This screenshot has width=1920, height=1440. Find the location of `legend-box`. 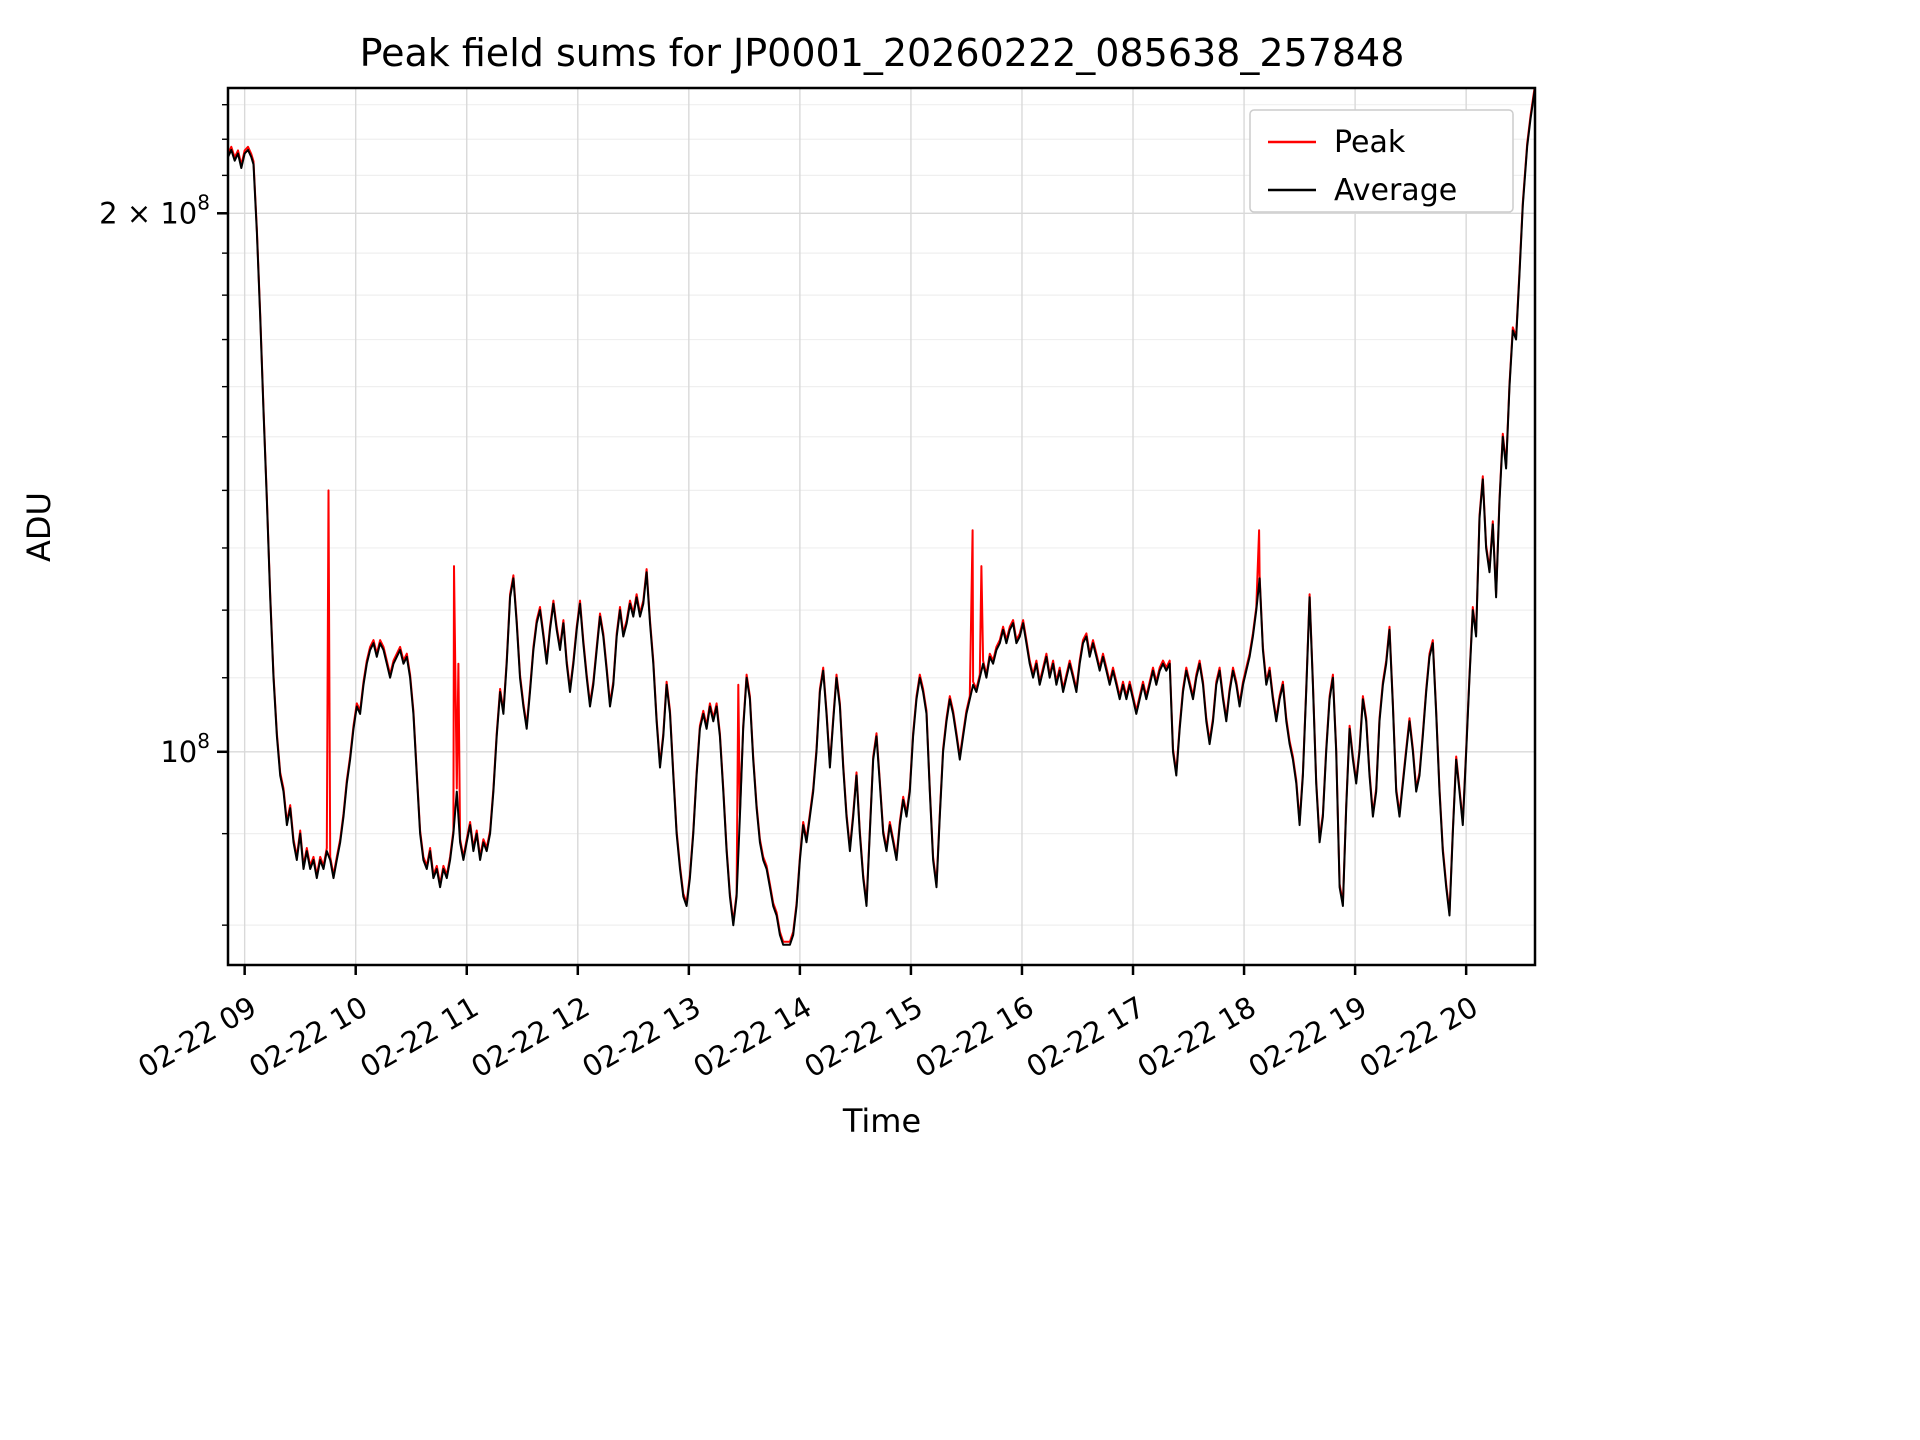

legend-box is located at coordinates (1381, 161).